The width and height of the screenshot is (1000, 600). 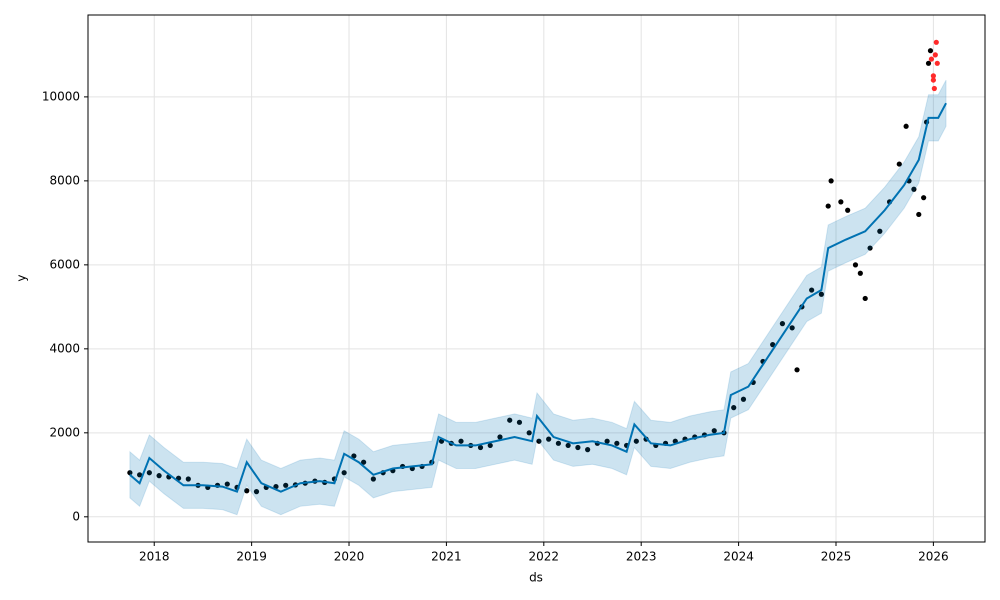 I want to click on y-tick-label: 6000, so click(x=64, y=264).